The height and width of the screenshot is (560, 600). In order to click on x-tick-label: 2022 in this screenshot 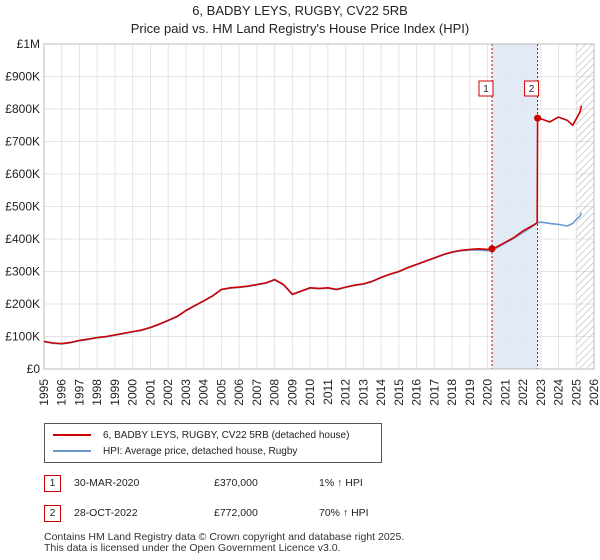, I will do `click(523, 392)`.